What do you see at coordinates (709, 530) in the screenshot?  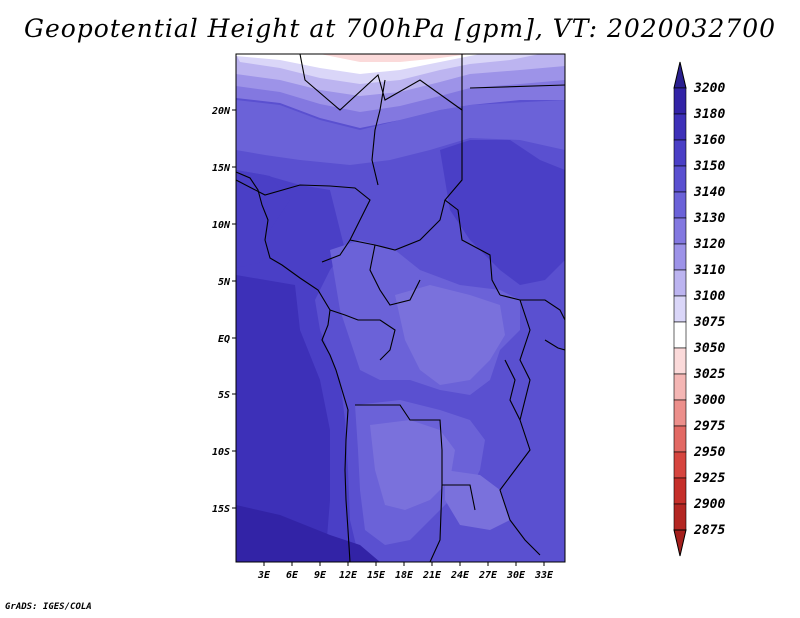 I see `colorbar-label: 2875` at bounding box center [709, 530].